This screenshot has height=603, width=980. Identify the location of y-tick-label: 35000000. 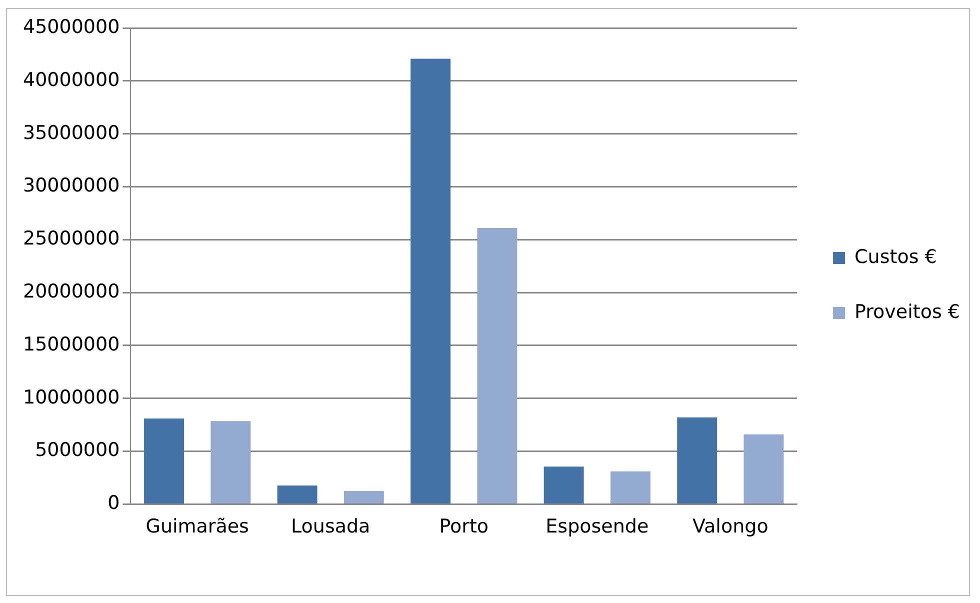
(71, 133).